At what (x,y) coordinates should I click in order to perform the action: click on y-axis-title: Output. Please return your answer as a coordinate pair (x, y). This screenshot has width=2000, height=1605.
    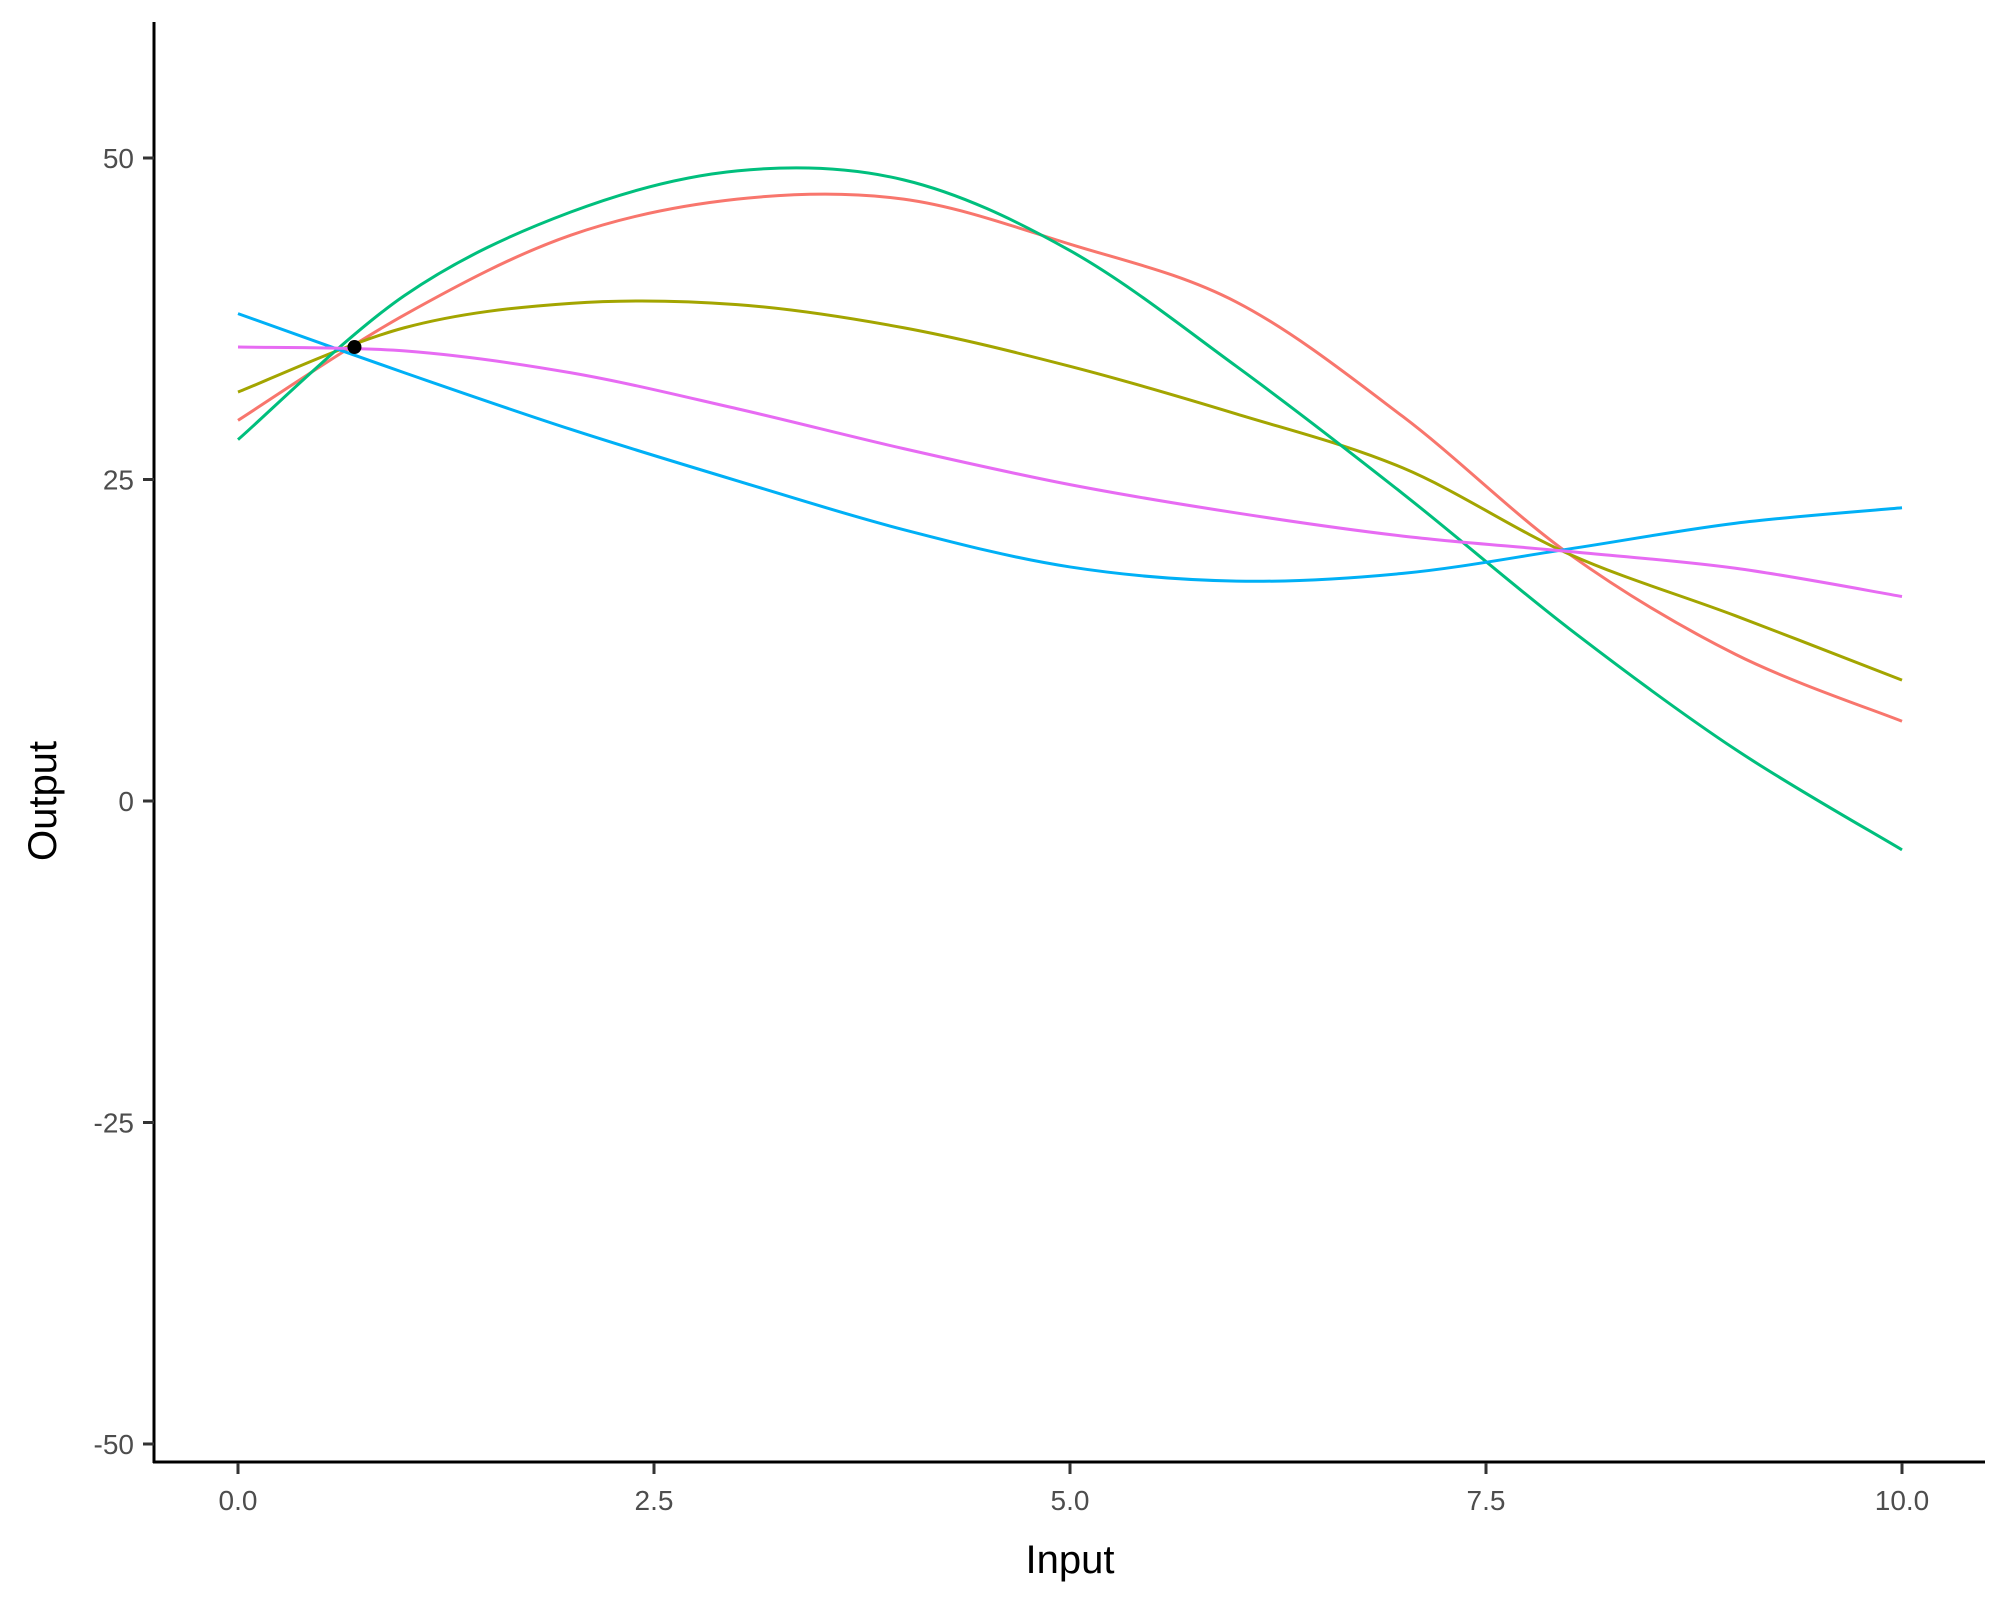
    Looking at the image, I should click on (43, 801).